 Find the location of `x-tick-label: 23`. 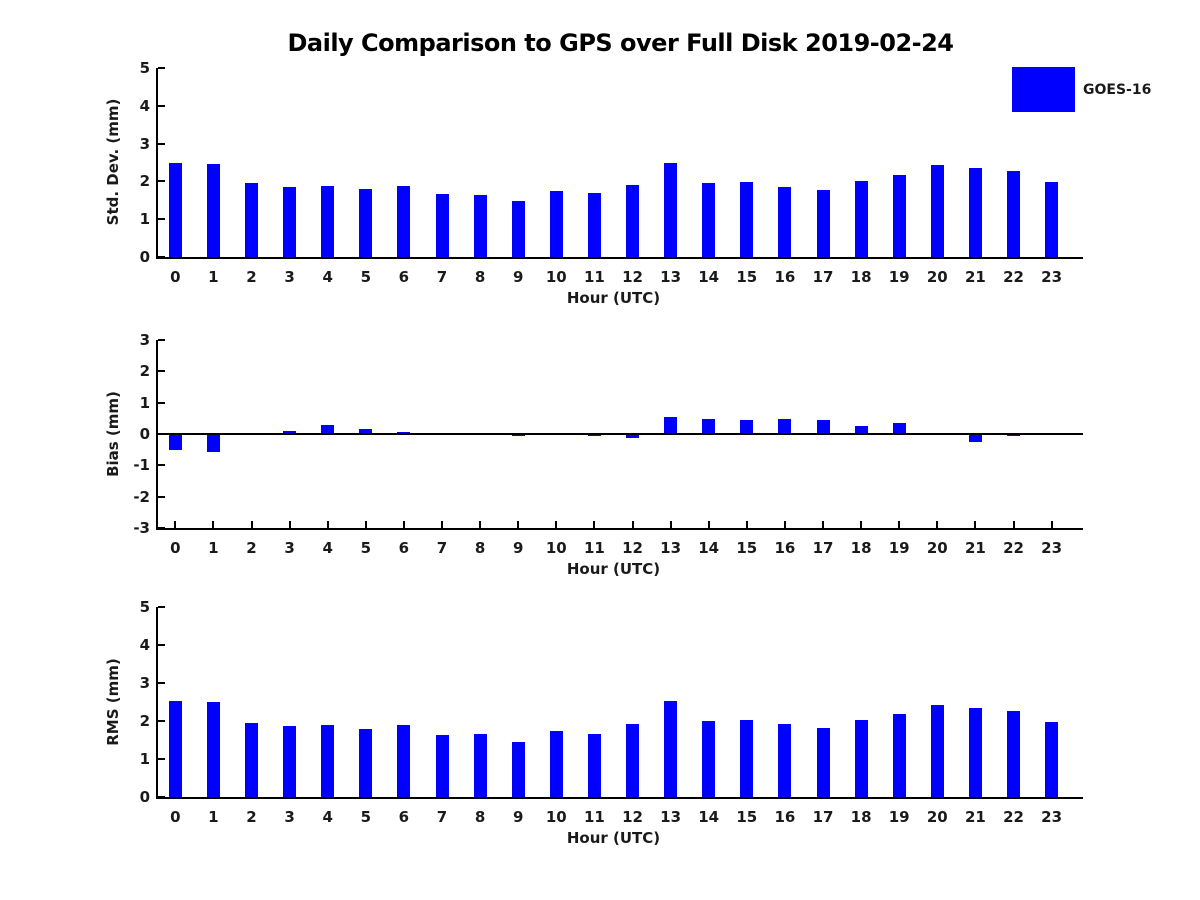

x-tick-label: 23 is located at coordinates (1052, 548).